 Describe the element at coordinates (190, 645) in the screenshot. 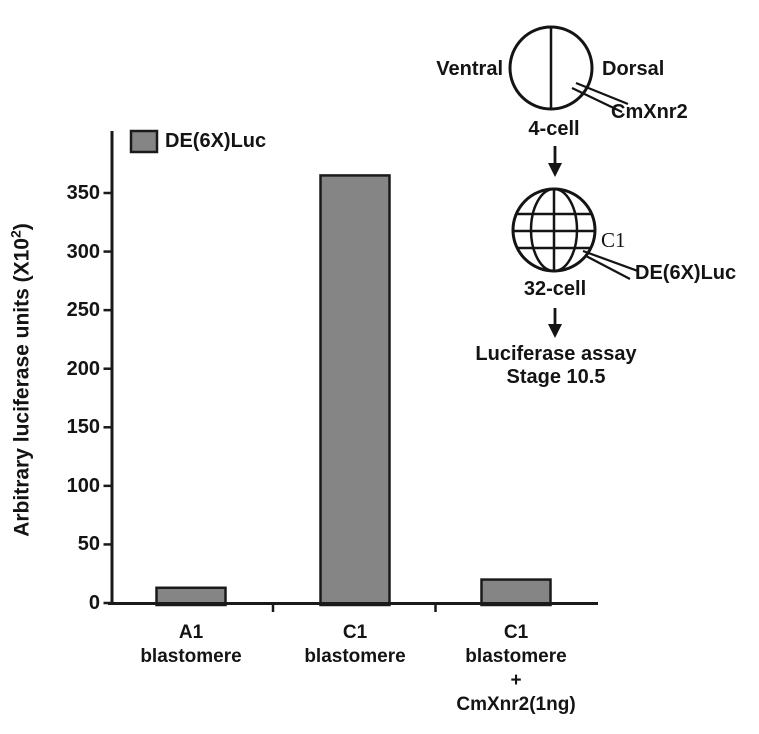

I see `x-category-label: A1 blastomere` at that location.